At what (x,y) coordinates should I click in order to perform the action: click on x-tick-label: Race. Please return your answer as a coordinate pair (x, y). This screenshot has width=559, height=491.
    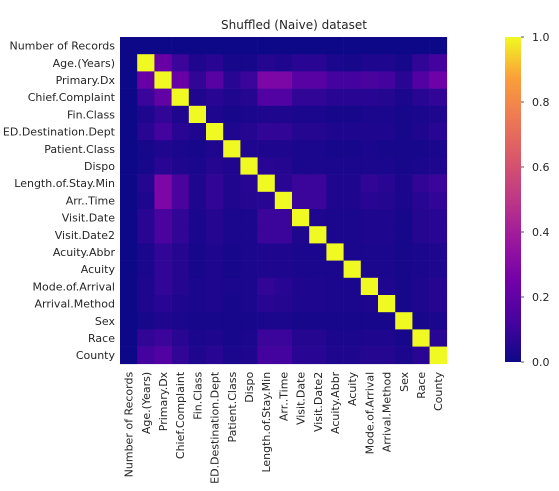
    Looking at the image, I should click on (421, 385).